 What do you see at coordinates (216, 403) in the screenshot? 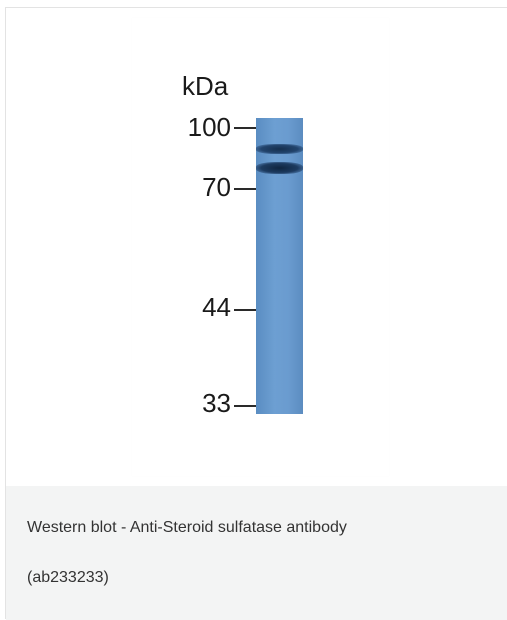
I see `marker-label-33: 33` at bounding box center [216, 403].